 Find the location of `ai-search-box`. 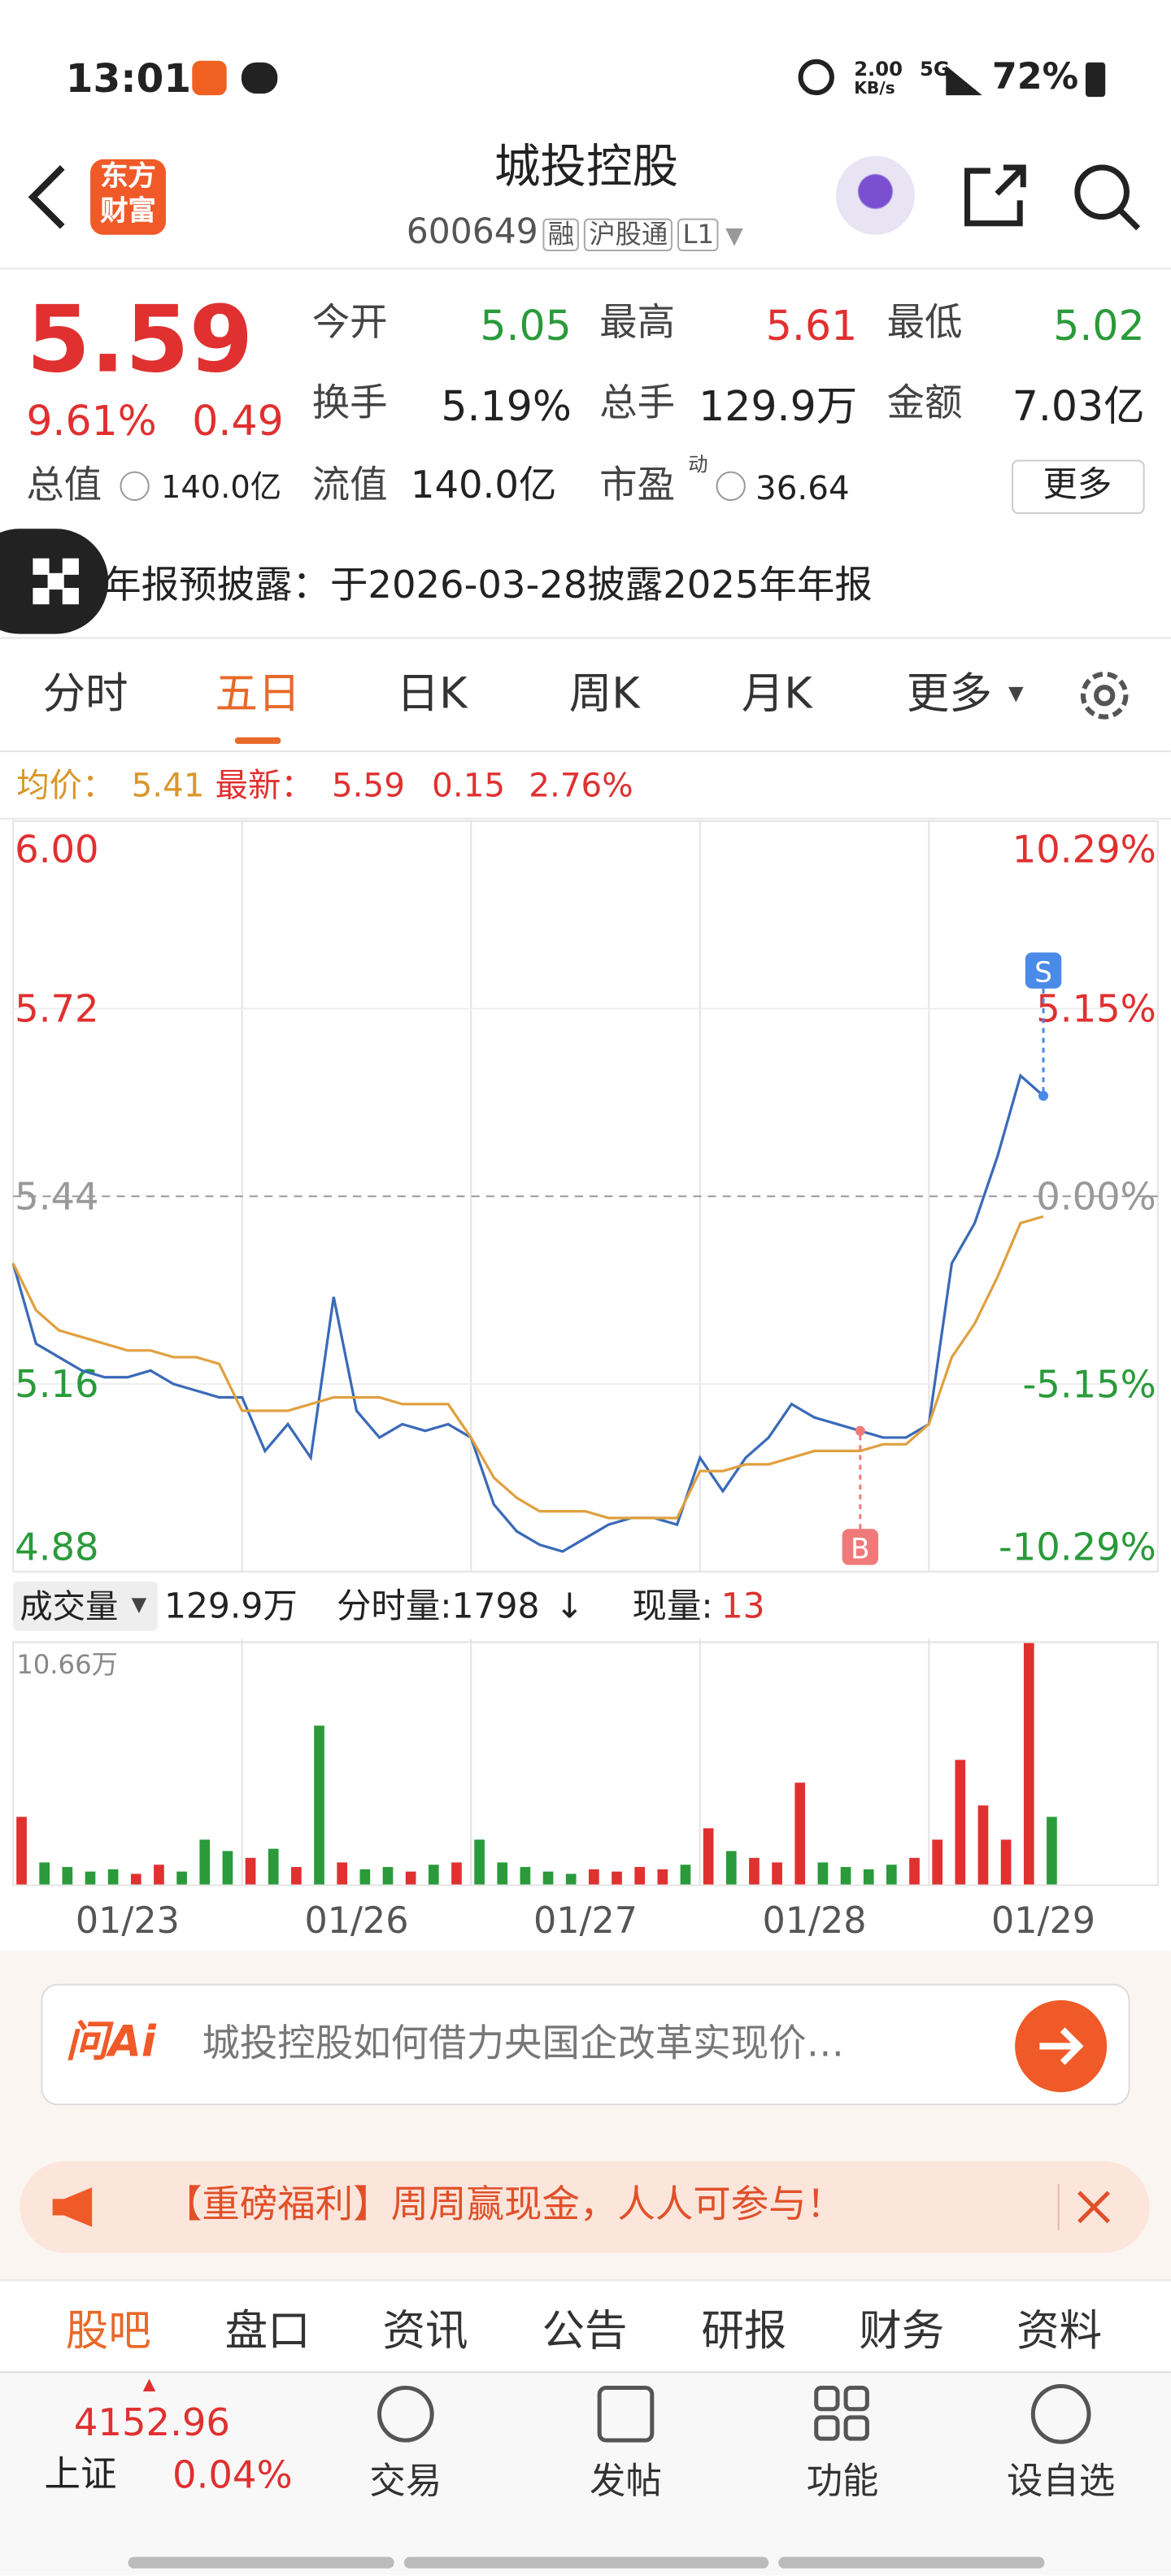

ai-search-box is located at coordinates (585, 2045).